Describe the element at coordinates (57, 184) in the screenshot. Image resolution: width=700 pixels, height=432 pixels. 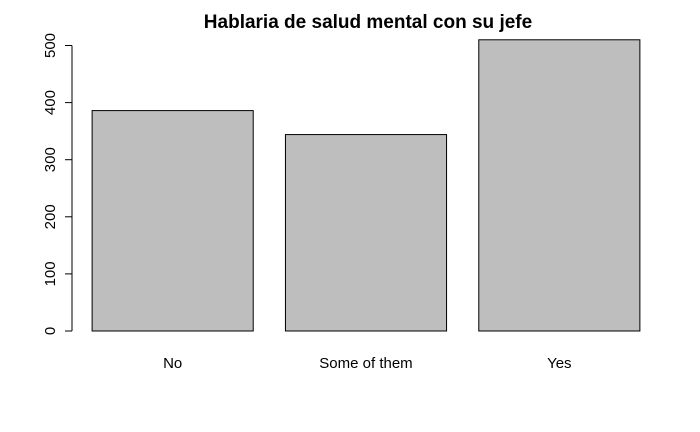
I see `y-axis: 0 100 200 300 400 500` at that location.